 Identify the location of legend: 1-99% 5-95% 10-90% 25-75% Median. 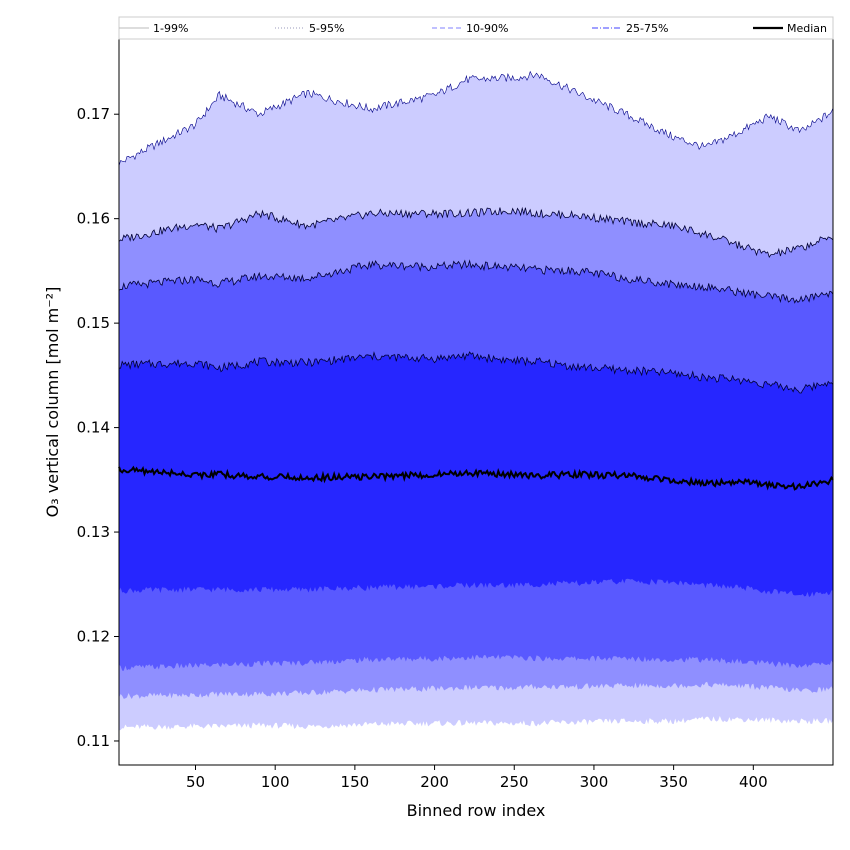
(476, 28).